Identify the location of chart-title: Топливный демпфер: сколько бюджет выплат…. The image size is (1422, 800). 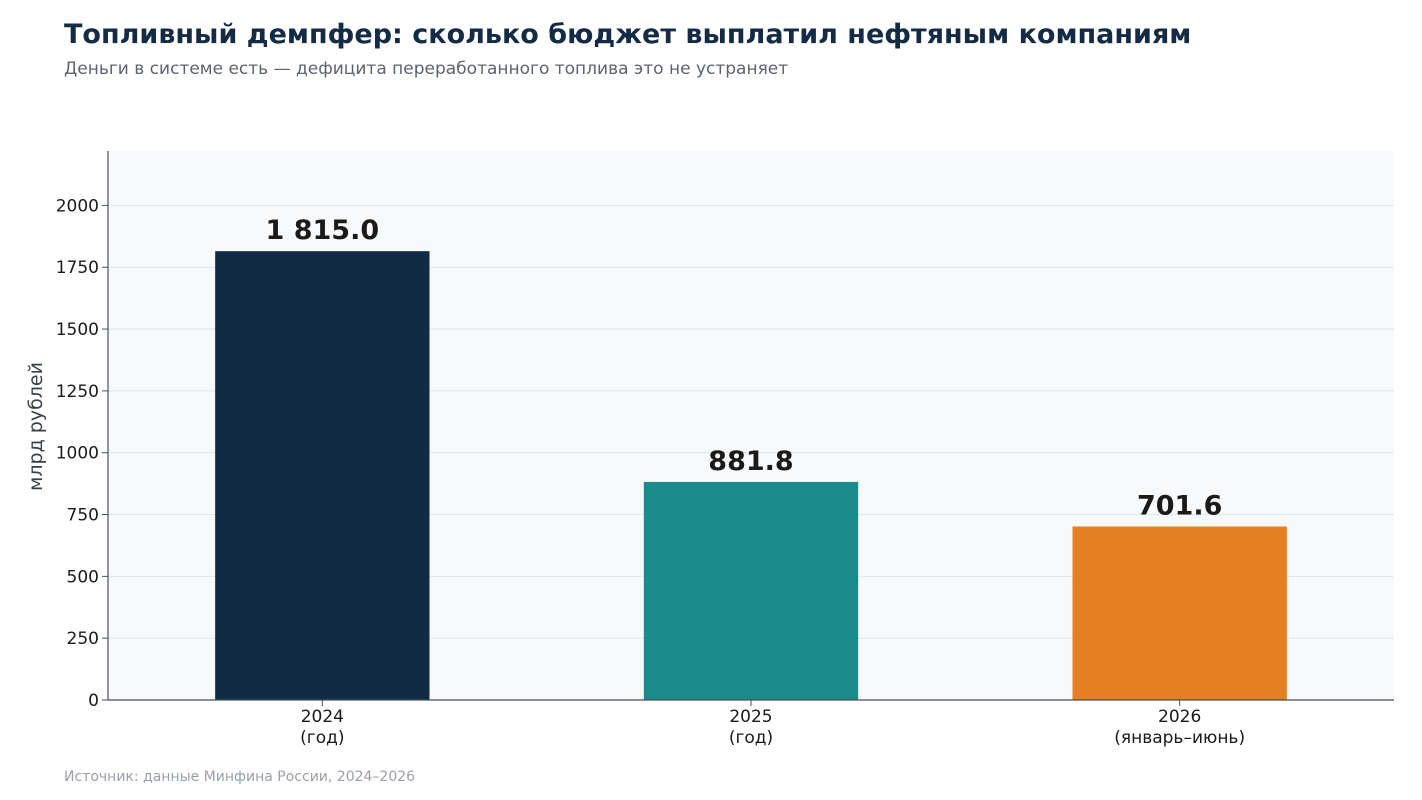
(628, 34).